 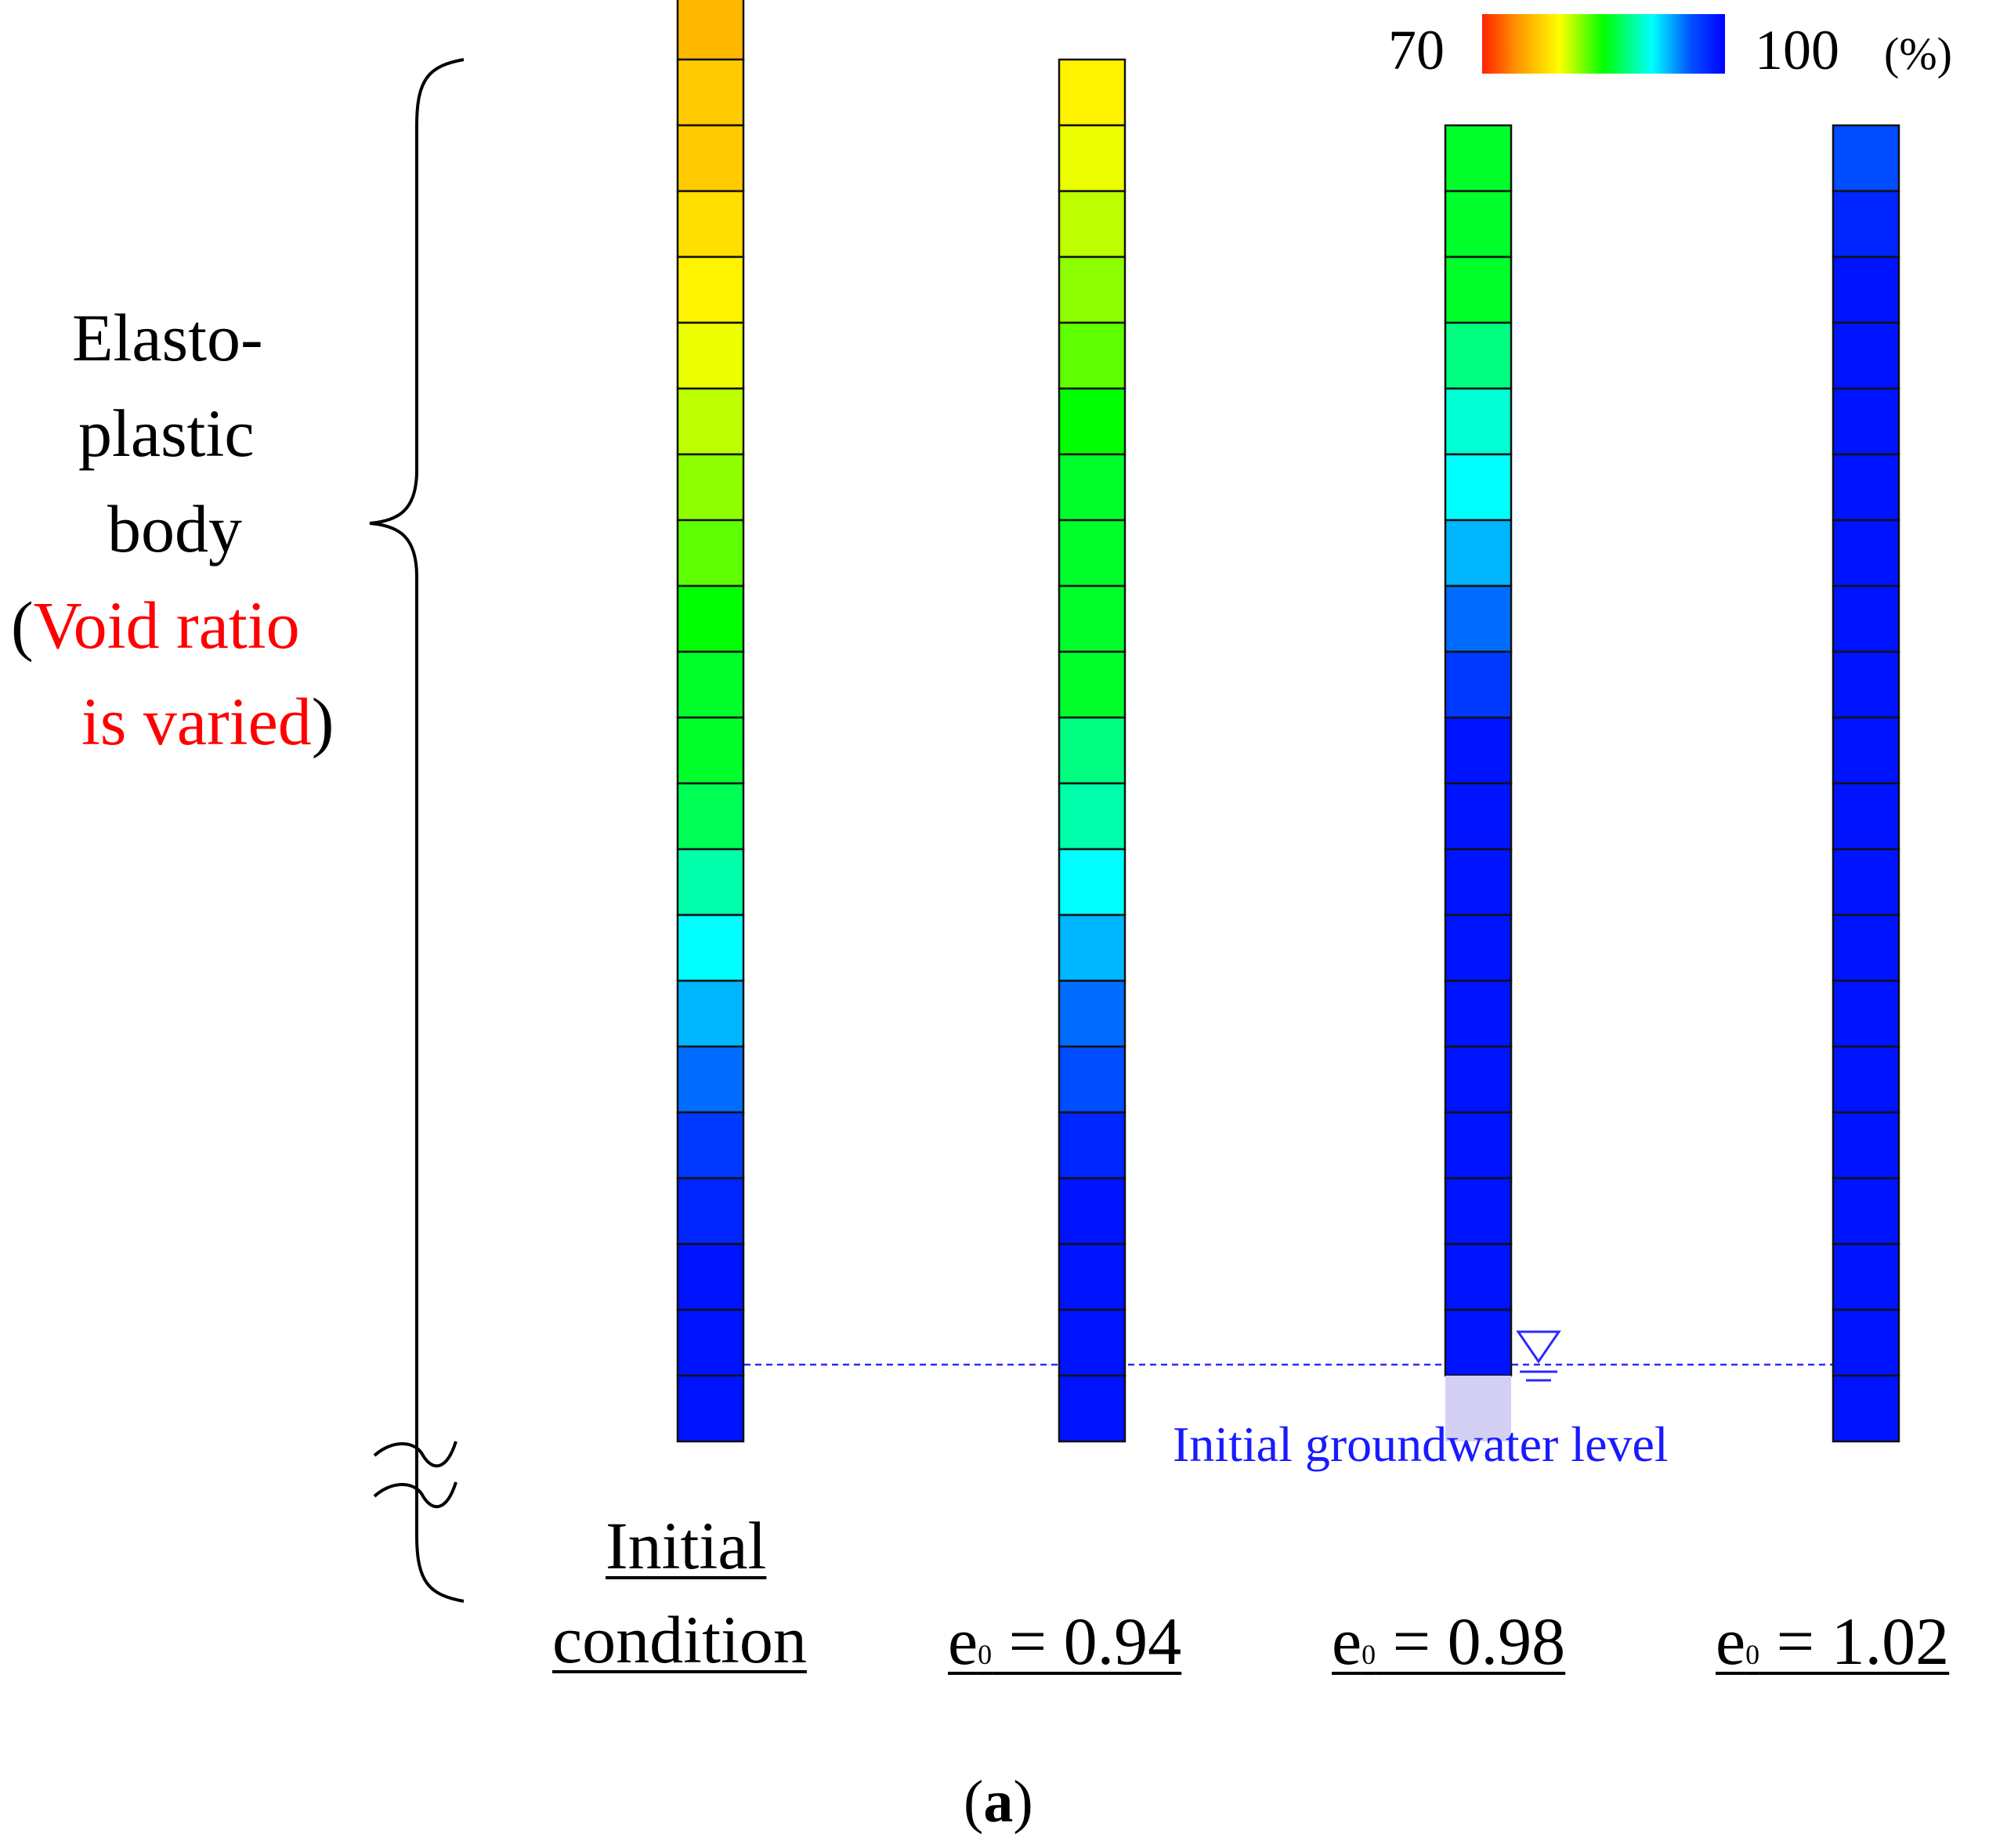 What do you see at coordinates (1797, 50) in the screenshot?
I see `legend-max-label: 100` at bounding box center [1797, 50].